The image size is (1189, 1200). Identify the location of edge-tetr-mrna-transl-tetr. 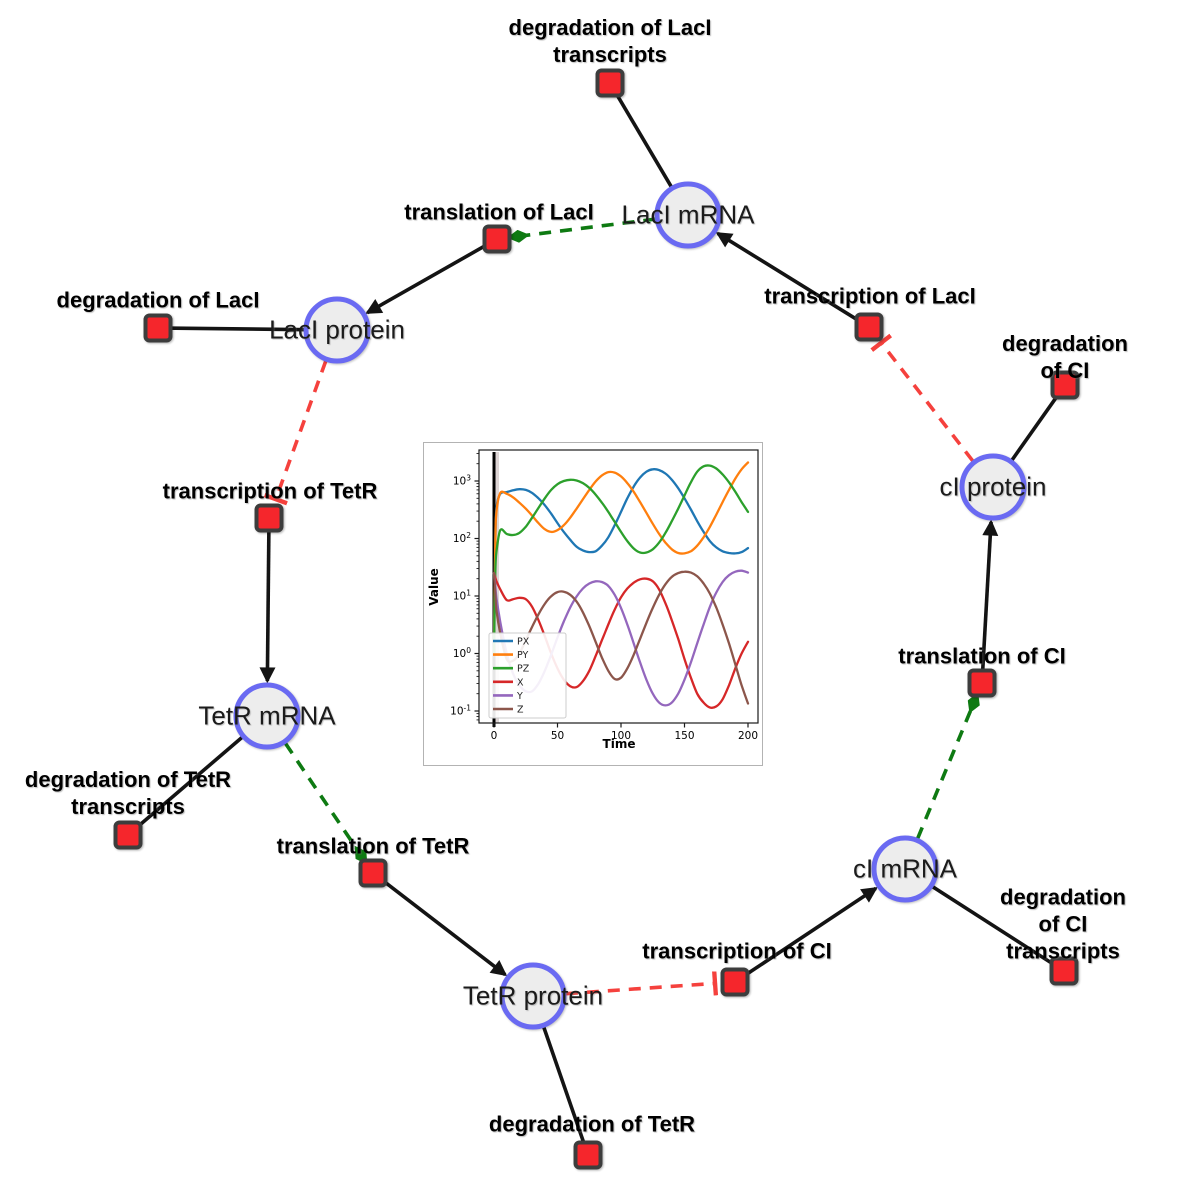
(325, 803).